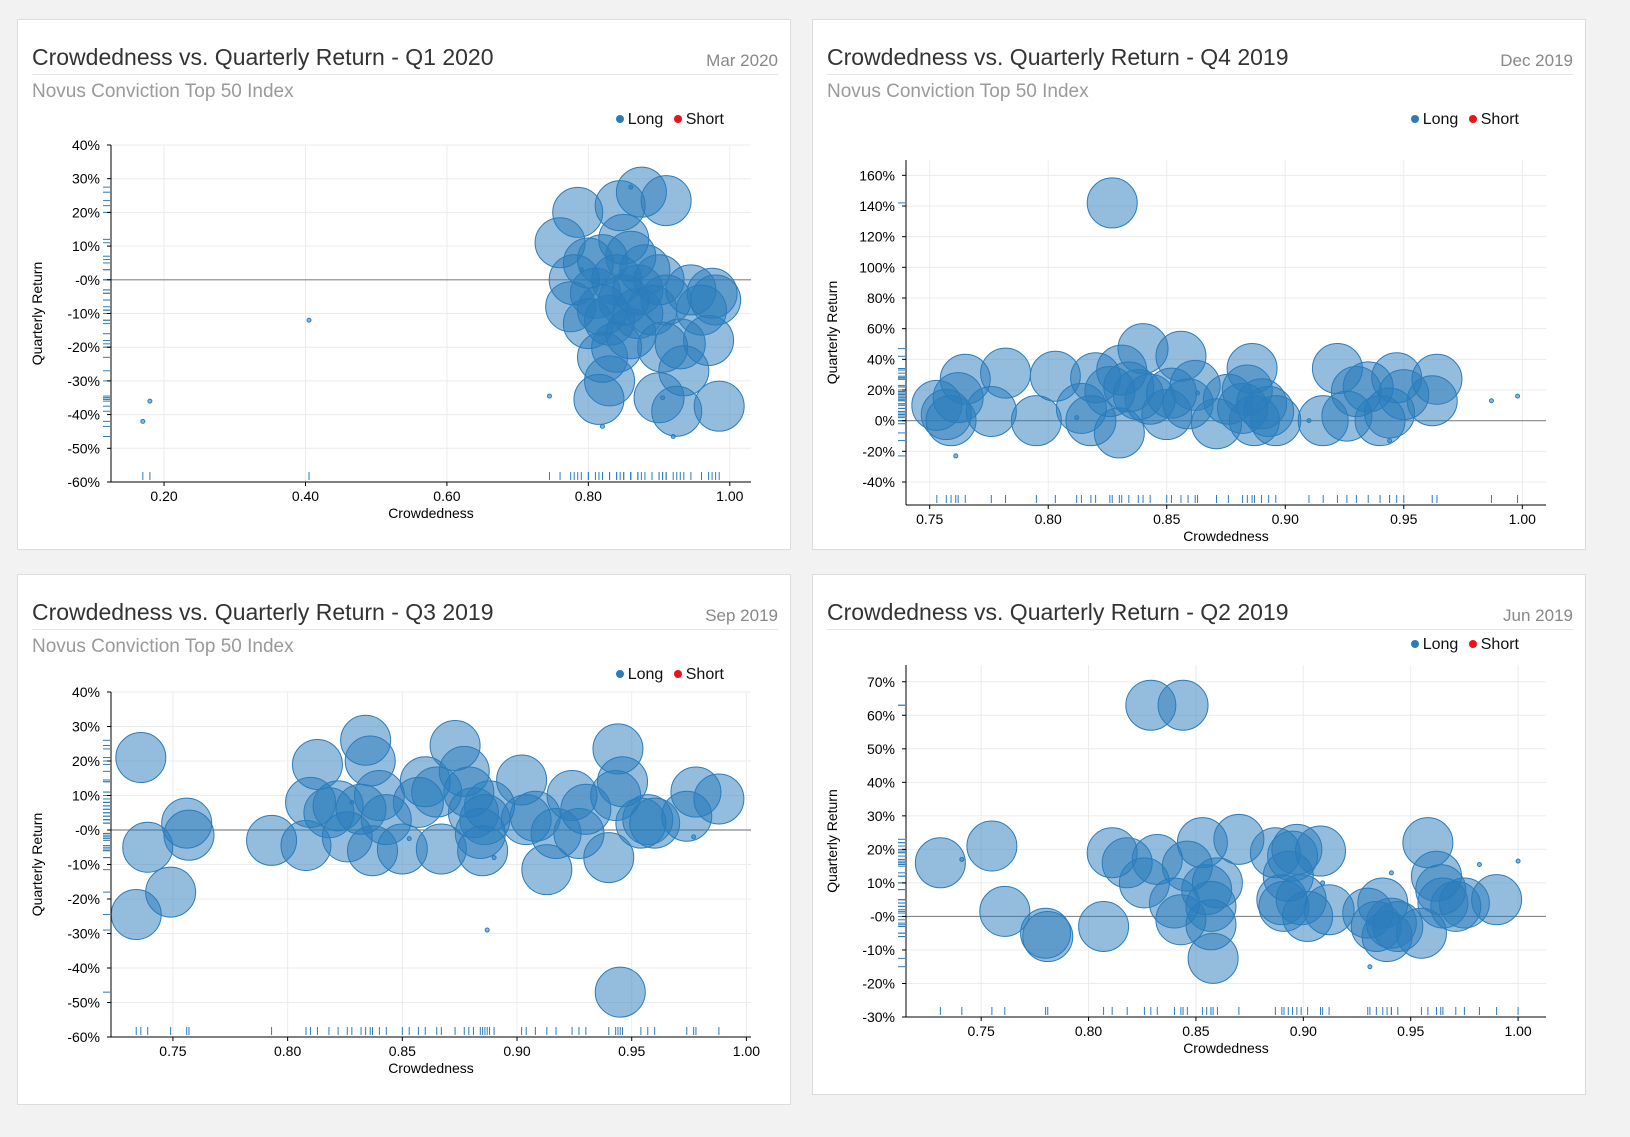 The width and height of the screenshot is (1630, 1137). What do you see at coordinates (1226, 1048) in the screenshot?
I see `x-axis-title: Crowdedness` at bounding box center [1226, 1048].